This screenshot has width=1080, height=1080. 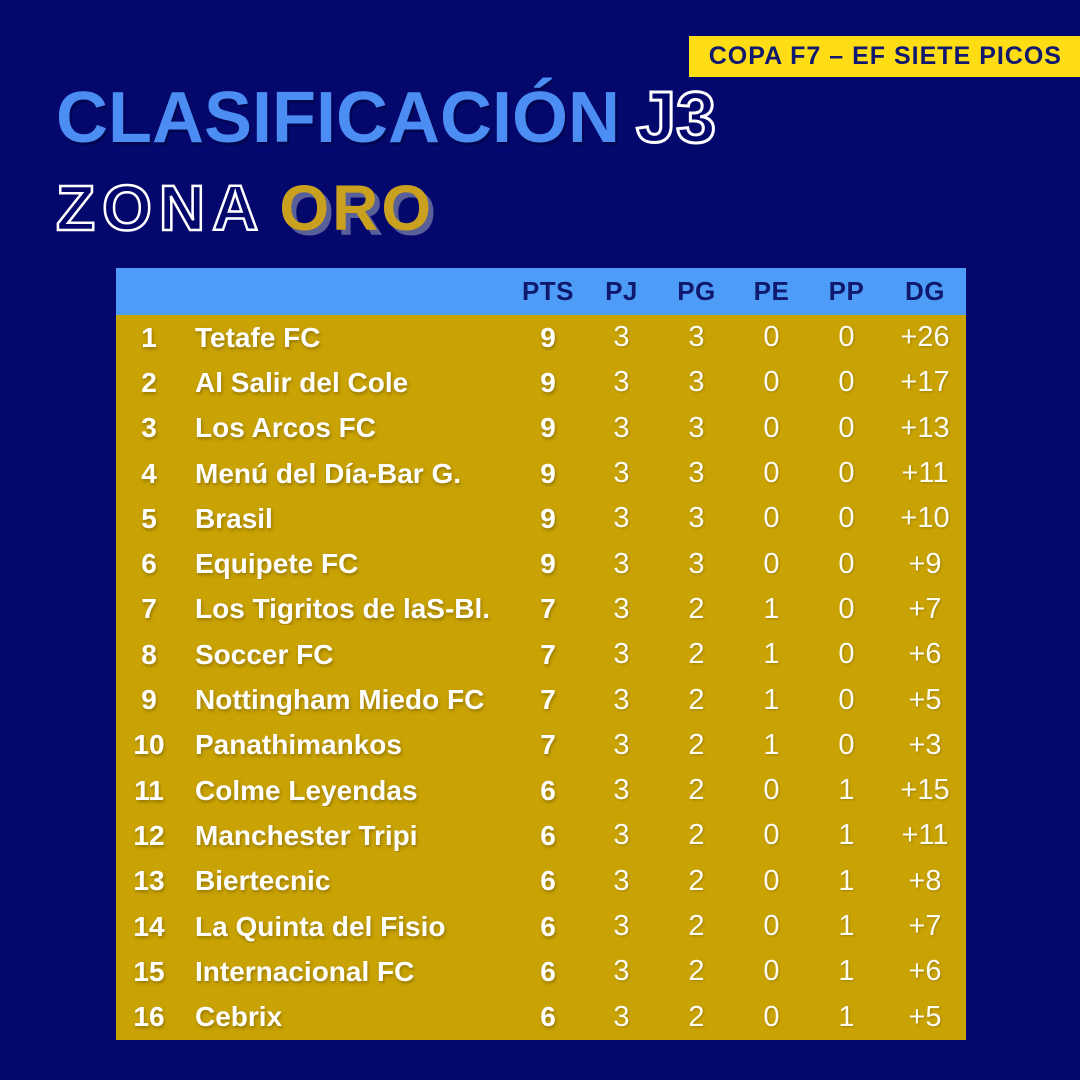 I want to click on team-rank: 15, so click(x=149, y=971).